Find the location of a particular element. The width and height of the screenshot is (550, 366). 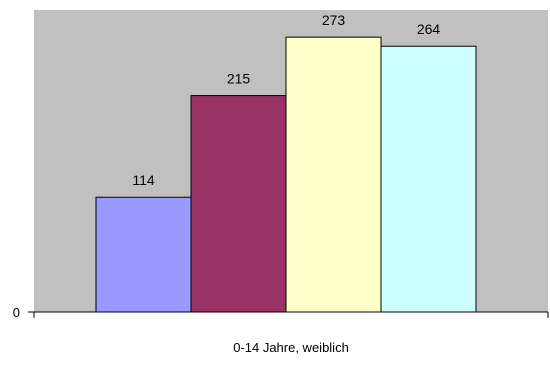

y-tick-label: 0 is located at coordinates (16, 312).